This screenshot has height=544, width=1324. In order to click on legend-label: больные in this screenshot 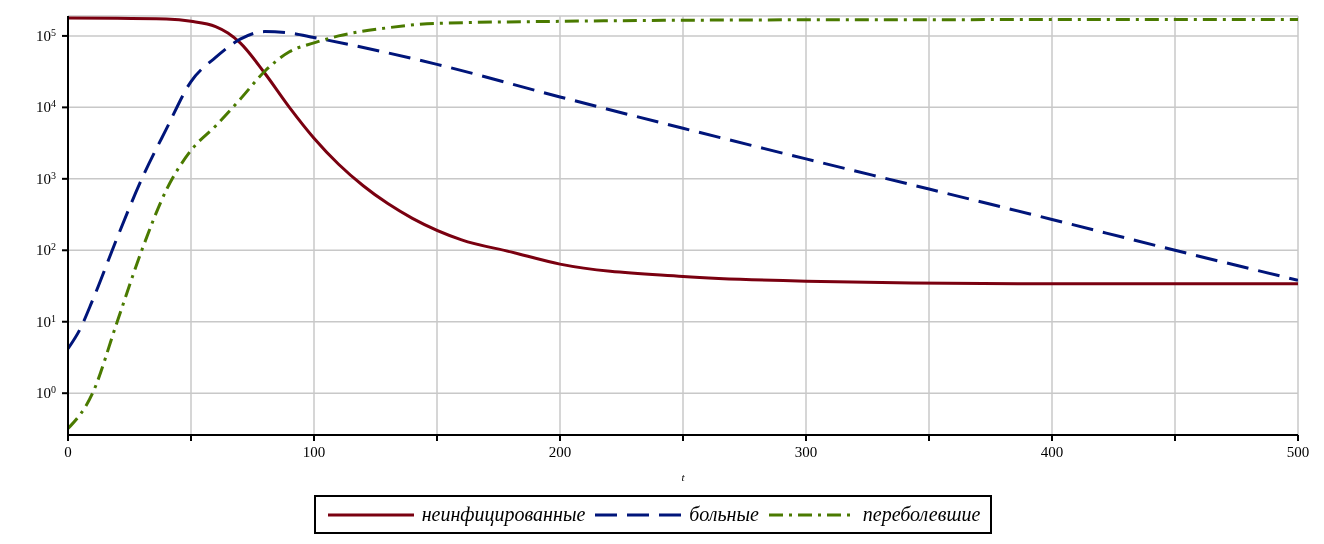, I will do `click(724, 514)`.